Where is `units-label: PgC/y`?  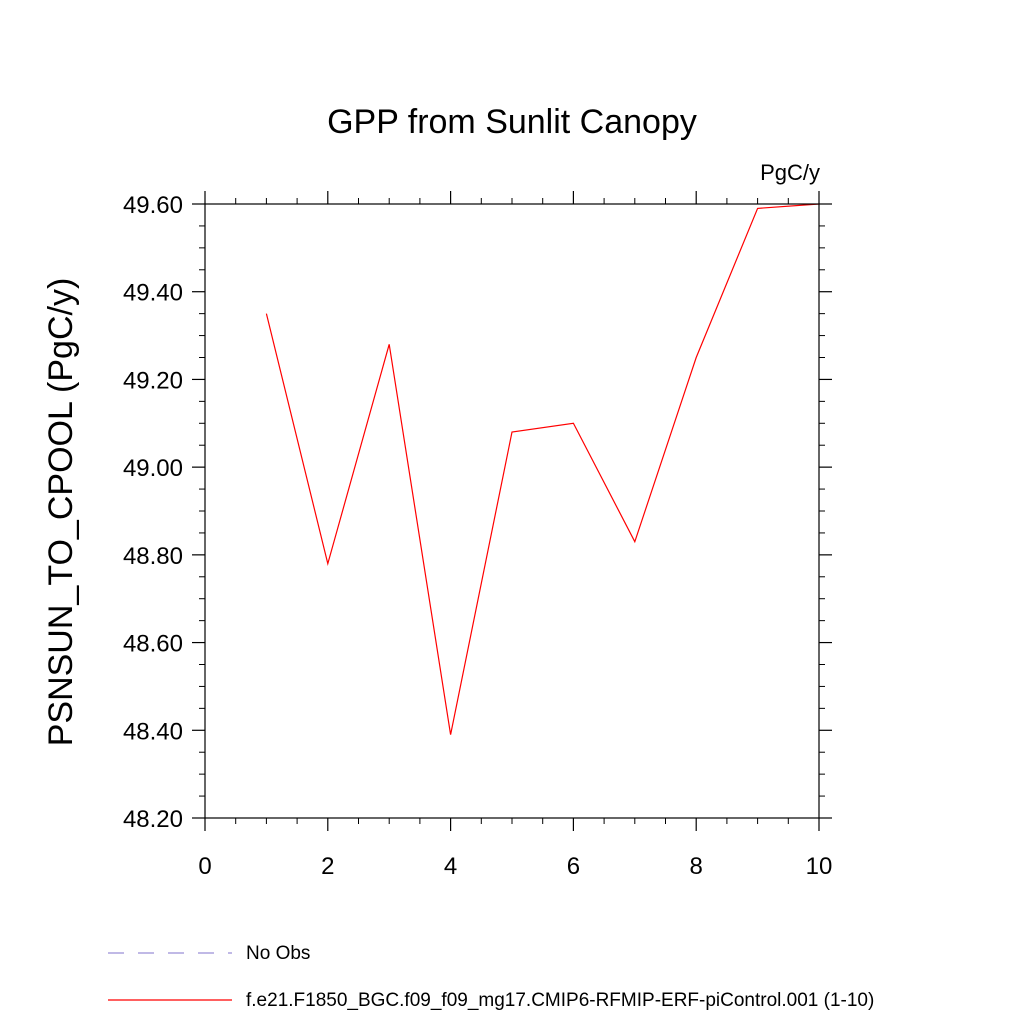
units-label: PgC/y is located at coordinates (790, 172).